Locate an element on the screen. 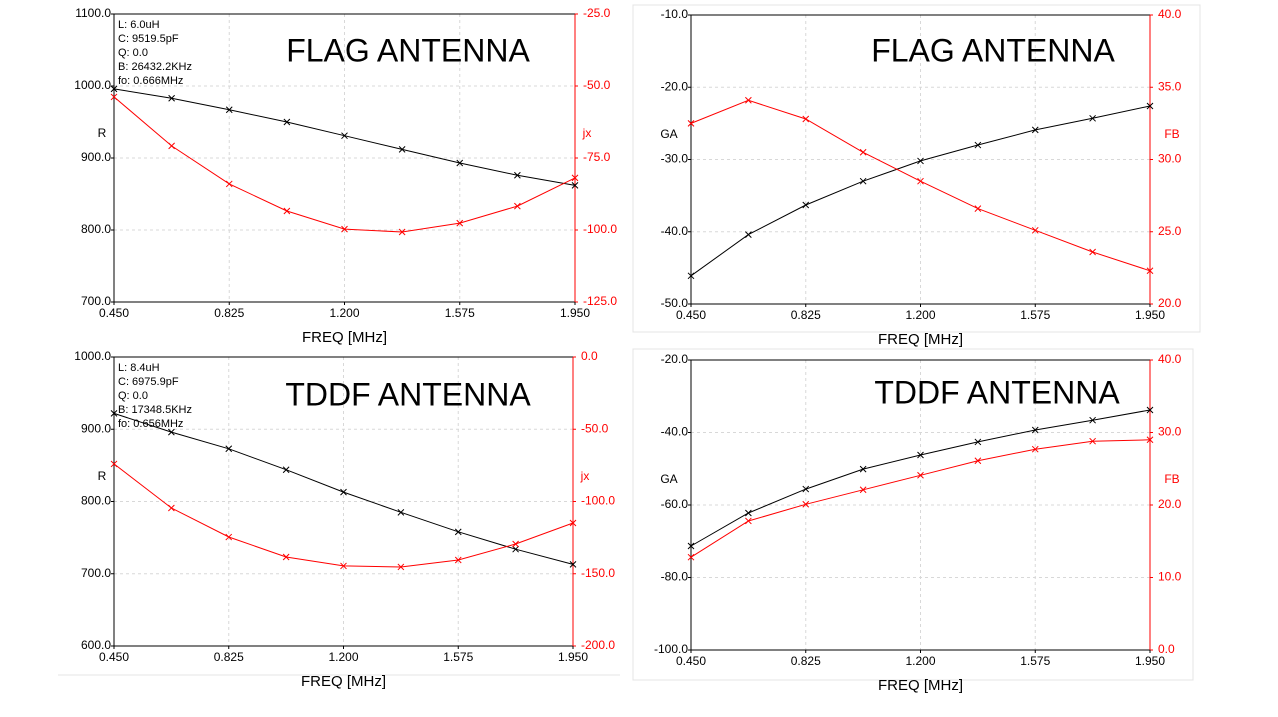  y2-tick-label: 25.0 is located at coordinates (1170, 231).